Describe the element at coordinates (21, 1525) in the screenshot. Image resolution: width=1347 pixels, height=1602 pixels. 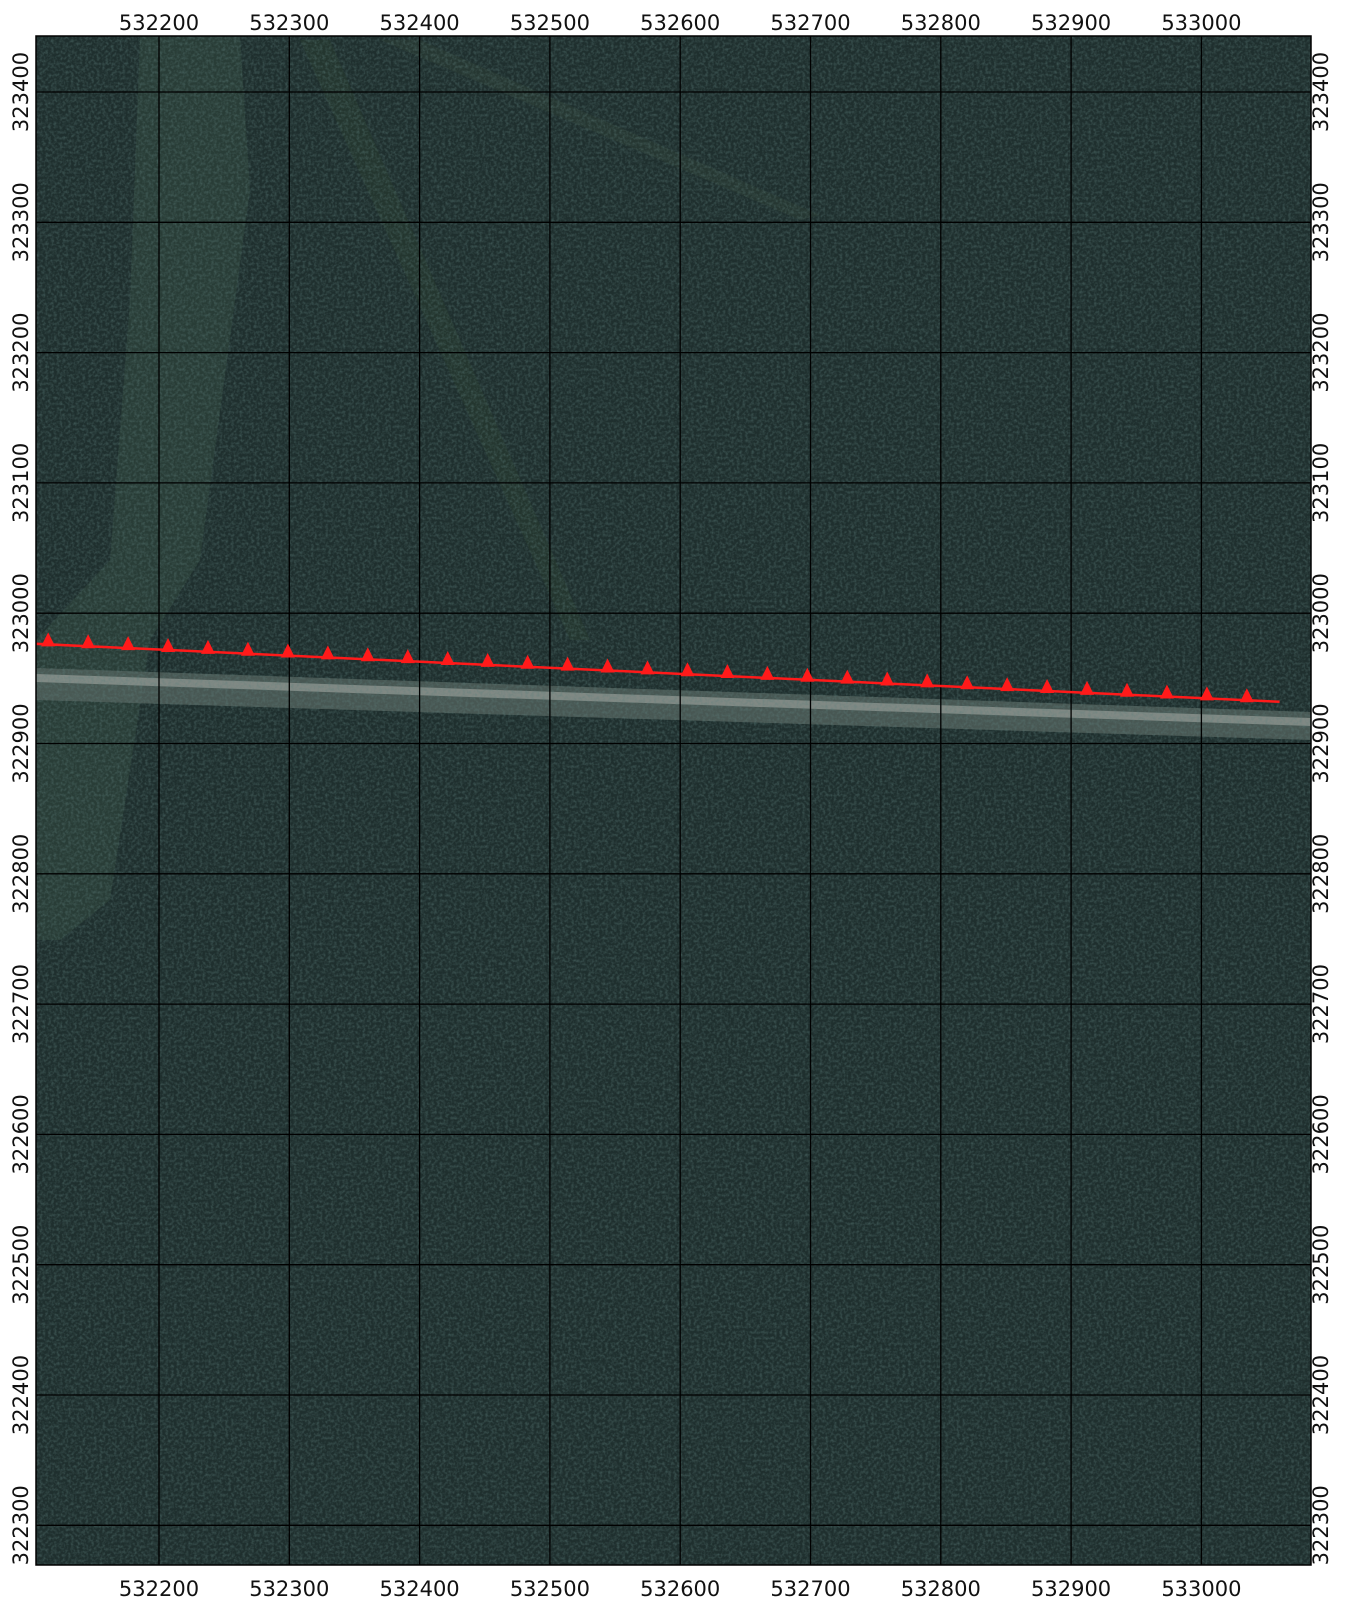
I see `y-tick-label-left: 322300` at that location.